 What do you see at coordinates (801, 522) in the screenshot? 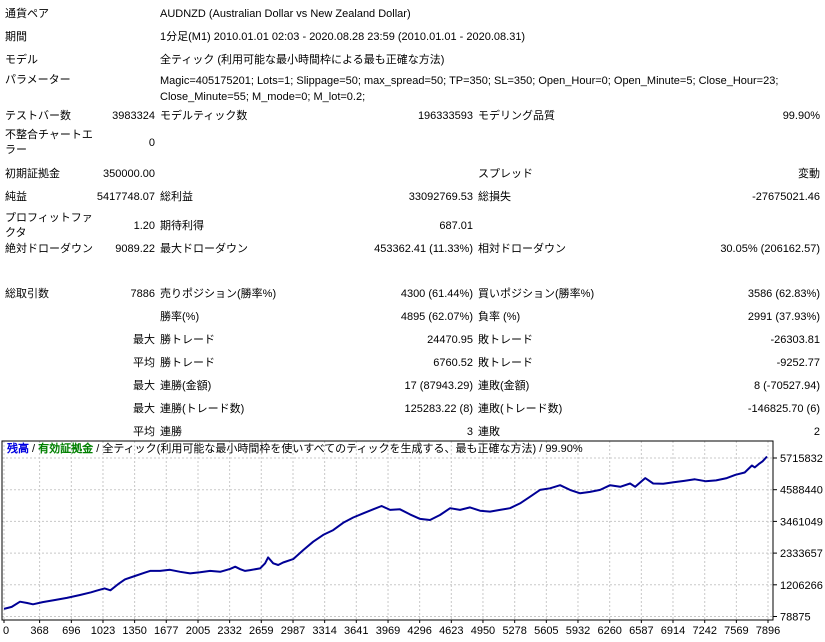
I see `y-axis-tick-label: 3461049` at bounding box center [801, 522].